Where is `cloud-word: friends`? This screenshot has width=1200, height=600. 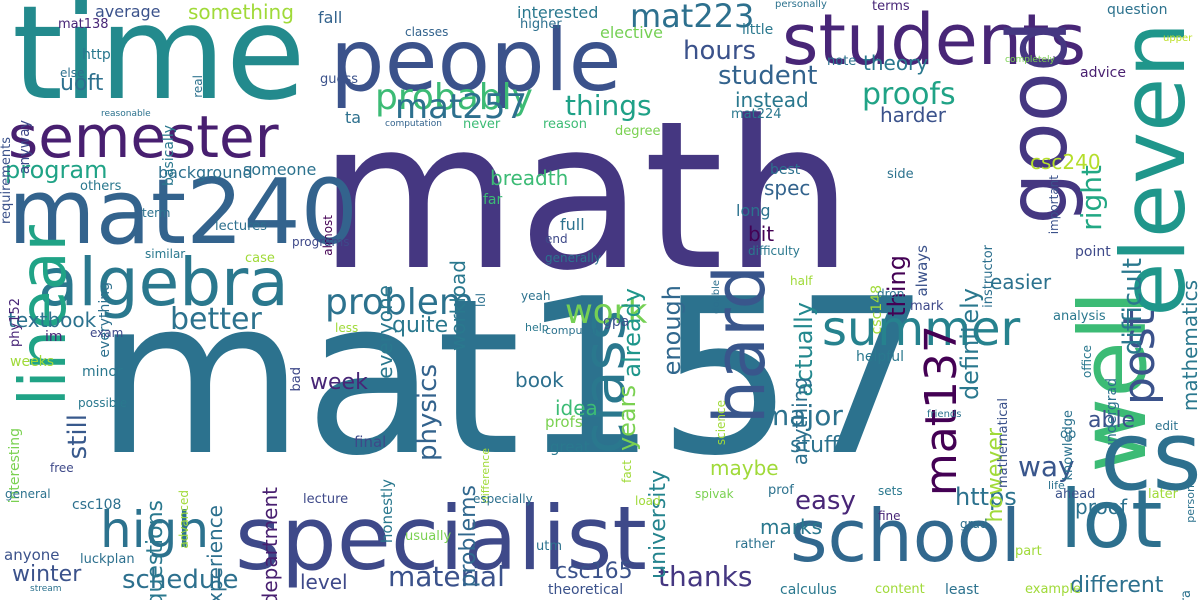
cloud-word: friends is located at coordinates (944, 414).